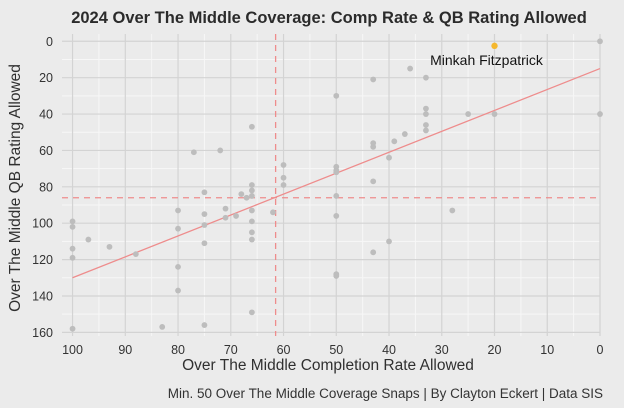 This screenshot has width=624, height=408. I want to click on y-tick-label: 0, so click(49, 42).